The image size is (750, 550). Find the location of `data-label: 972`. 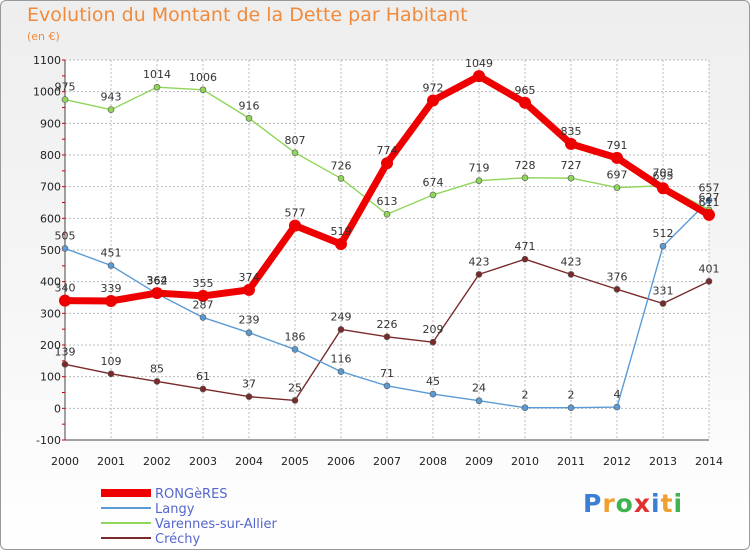

data-label: 972 is located at coordinates (433, 88).